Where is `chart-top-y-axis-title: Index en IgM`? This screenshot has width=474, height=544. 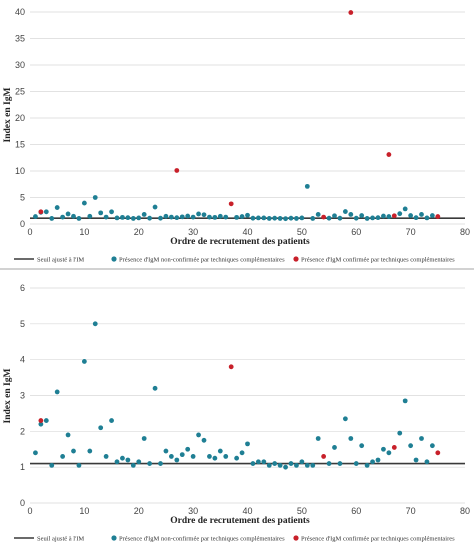 chart-top-y-axis-title: Index en IgM is located at coordinates (8, 115).